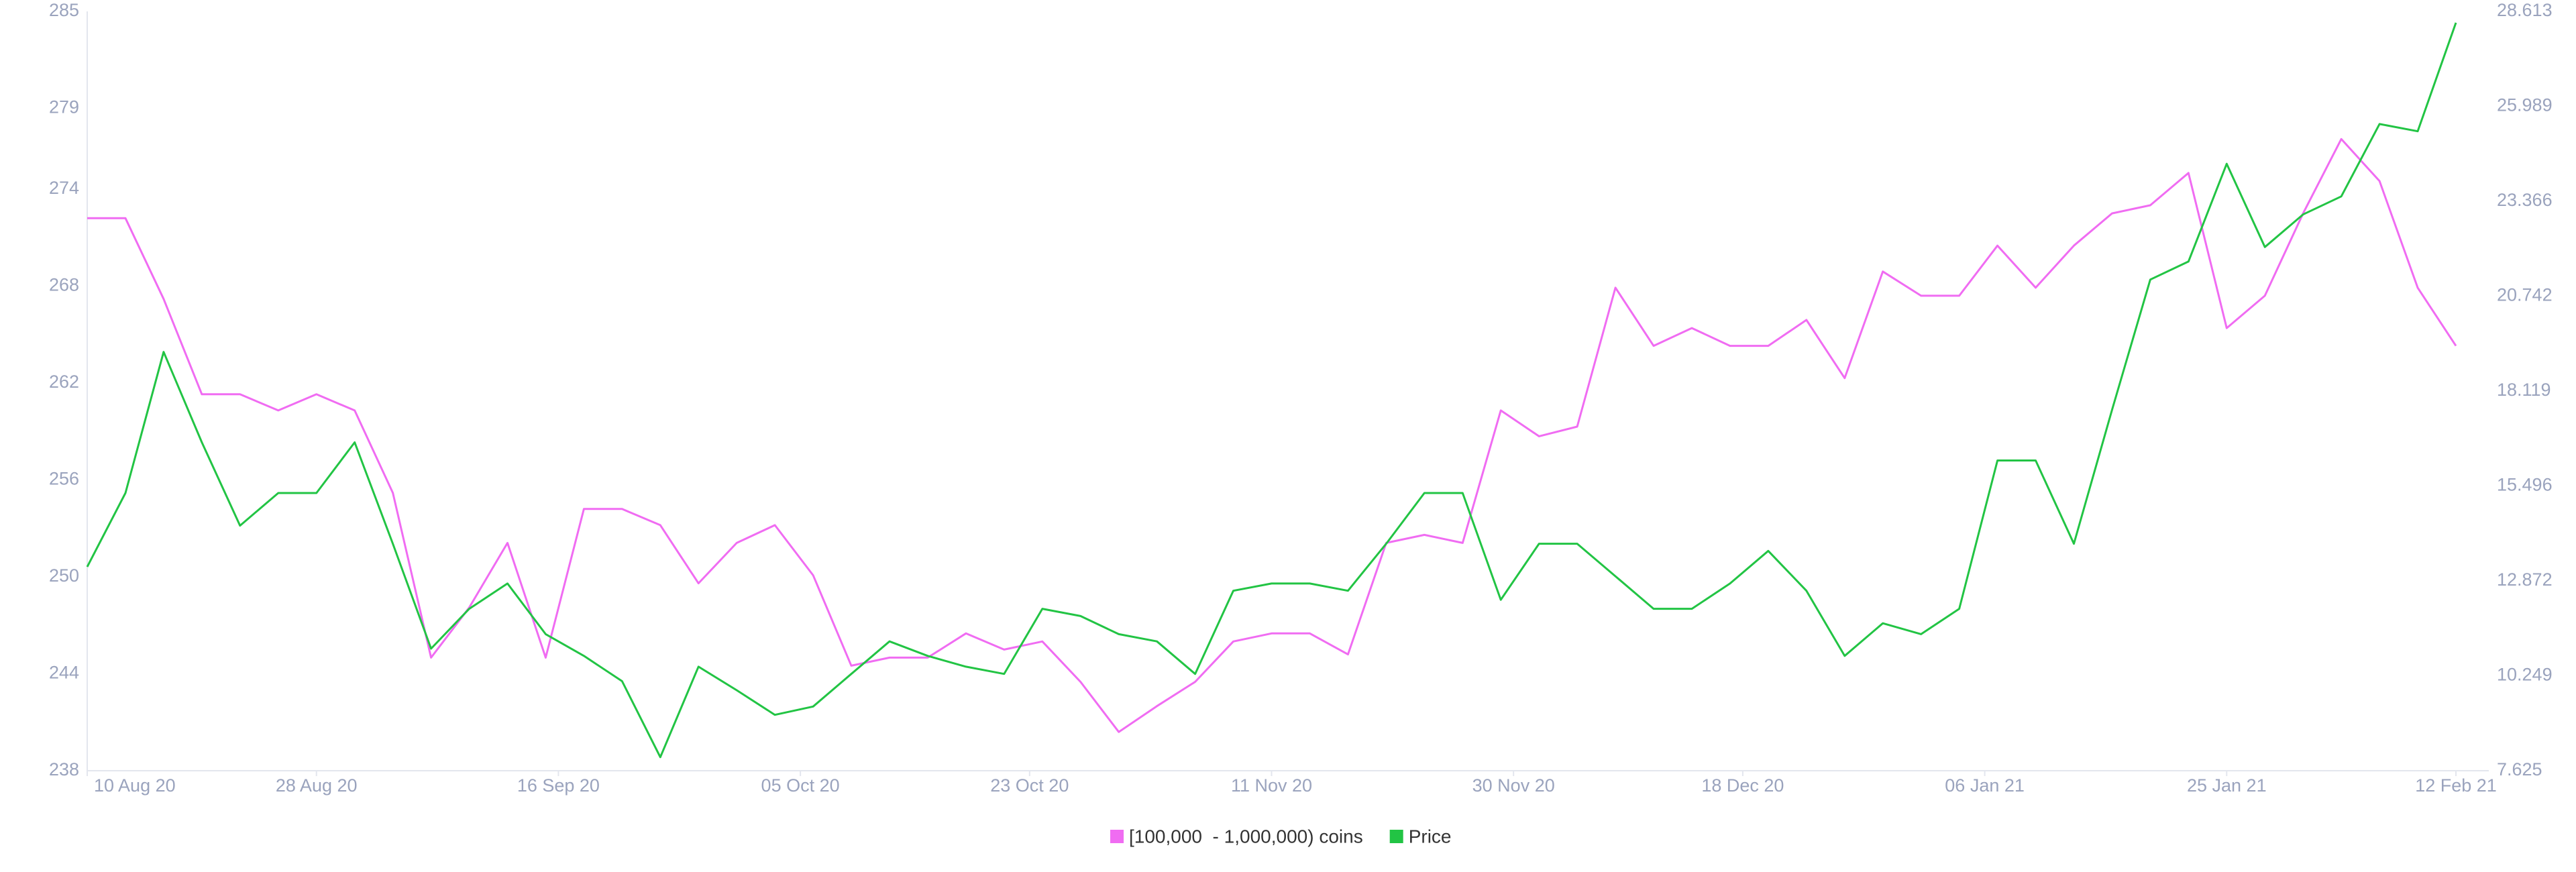  What do you see at coordinates (1029, 785) in the screenshot?
I see `x-tick-label: 23 Oct 20` at bounding box center [1029, 785].